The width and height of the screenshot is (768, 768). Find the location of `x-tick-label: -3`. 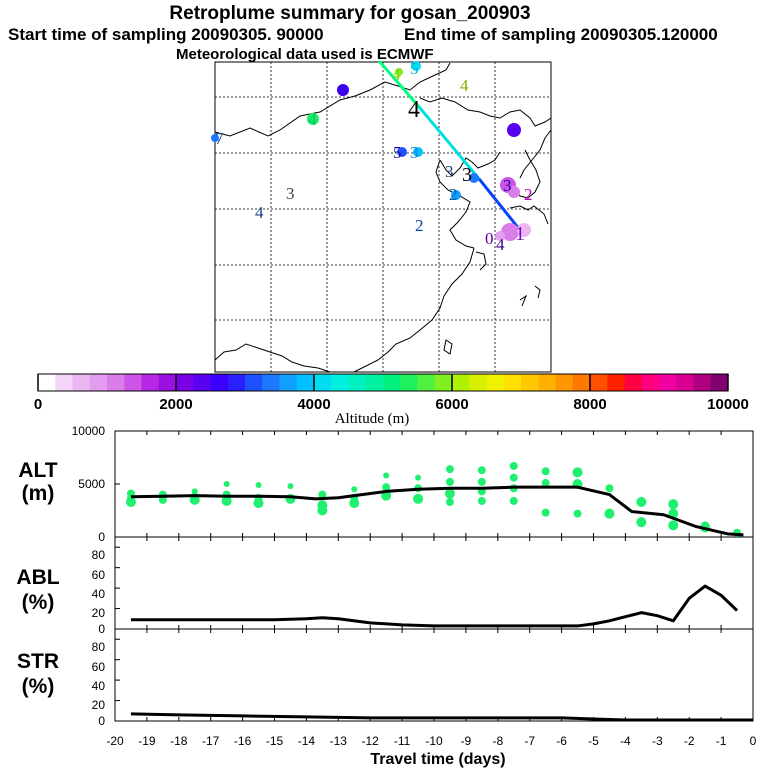

x-tick-label: -3 is located at coordinates (657, 741).